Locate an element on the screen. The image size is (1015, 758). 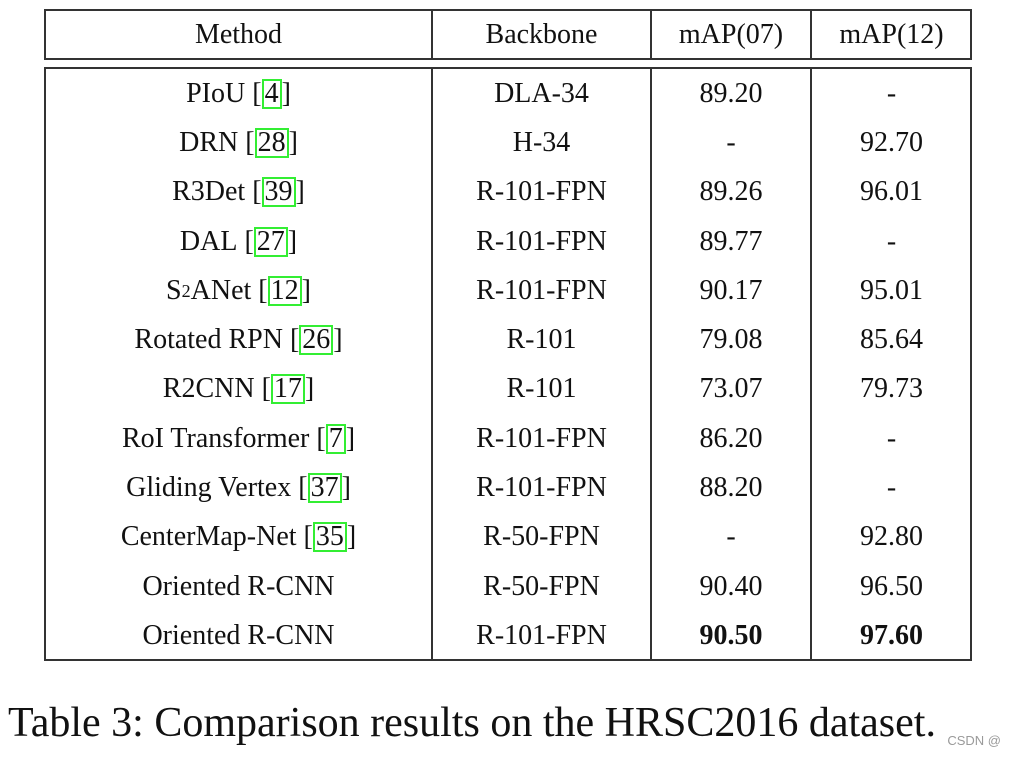
table-row-method: CenterMap-Net [35] is located at coordinates (238, 537).